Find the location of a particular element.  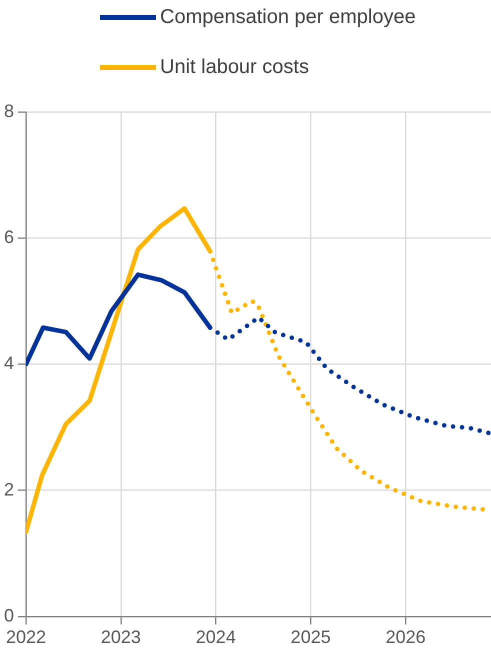

y-tick-label: 8 is located at coordinates (9, 110).